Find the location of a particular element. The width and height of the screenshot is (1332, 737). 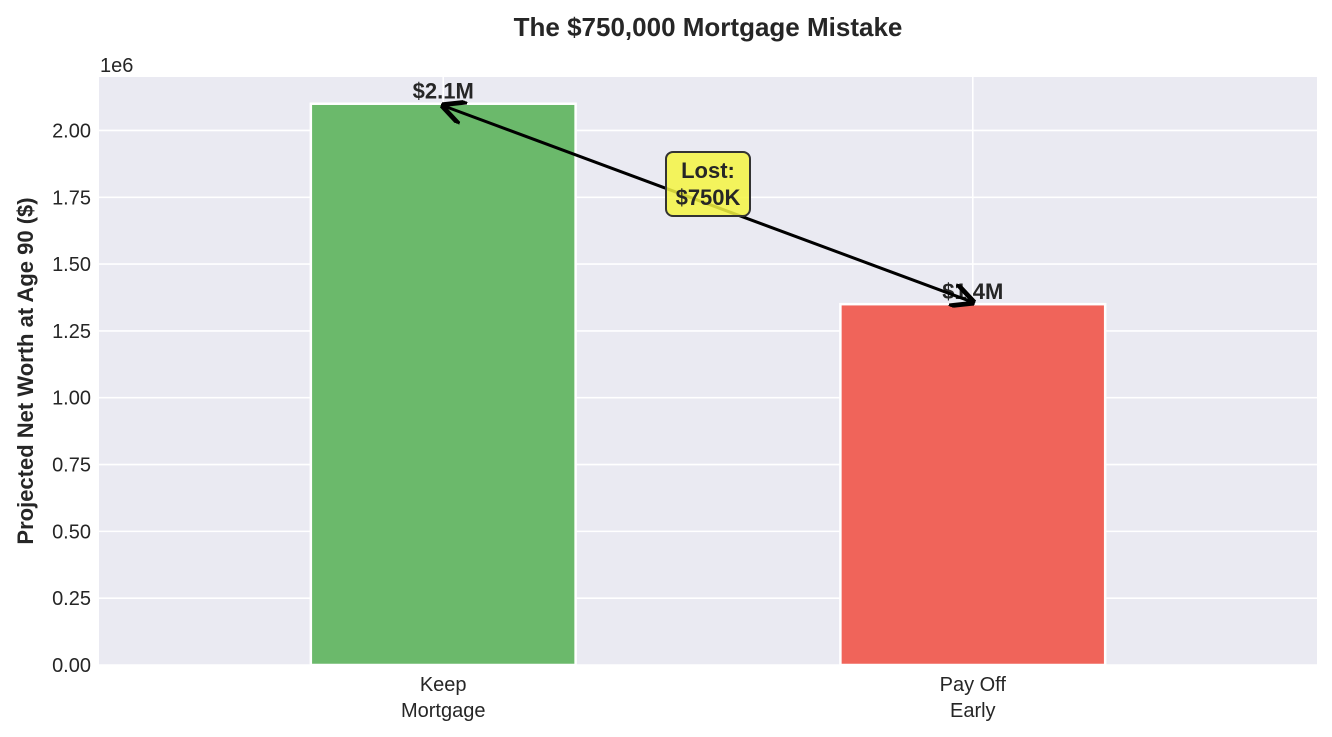

y-tick-label: 1.00 is located at coordinates (71, 399).